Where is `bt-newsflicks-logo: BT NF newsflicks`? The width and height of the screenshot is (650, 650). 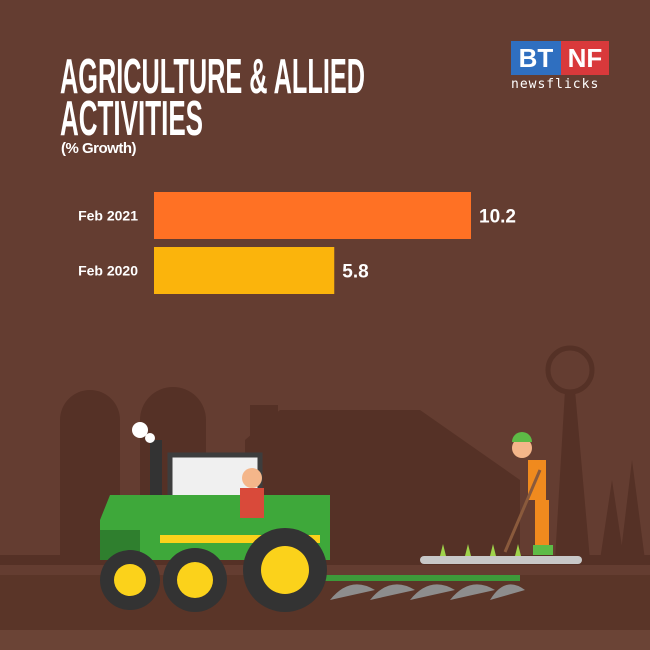
bt-newsflicks-logo: BT NF newsflicks is located at coordinates (560, 66).